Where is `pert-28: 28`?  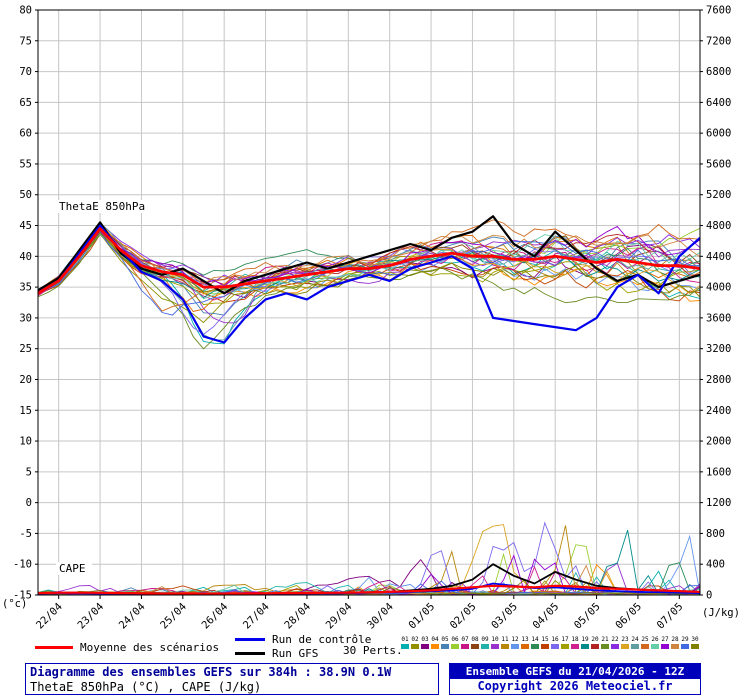 pert-28: 28 is located at coordinates (675, 642).